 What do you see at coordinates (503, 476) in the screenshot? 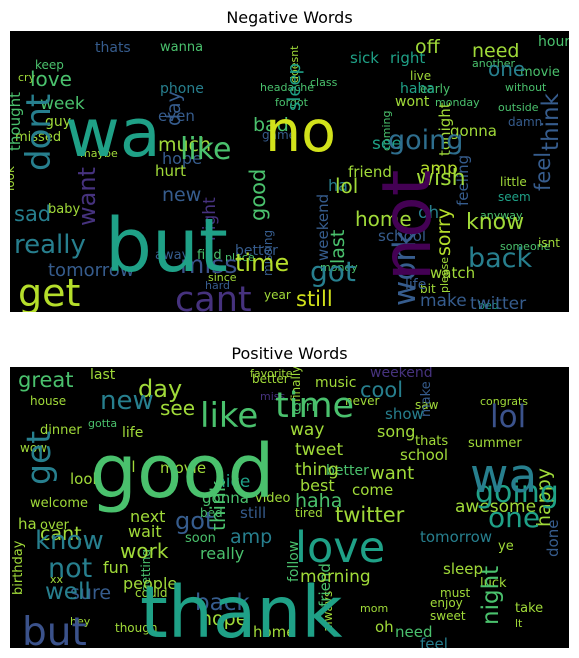
I see `pos-word-wa: wa` at bounding box center [503, 476].